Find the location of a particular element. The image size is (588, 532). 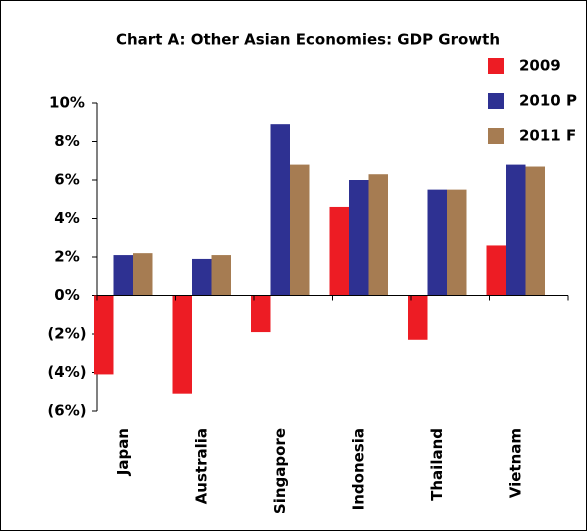

y-tick-label: 2% is located at coordinates (66, 257).